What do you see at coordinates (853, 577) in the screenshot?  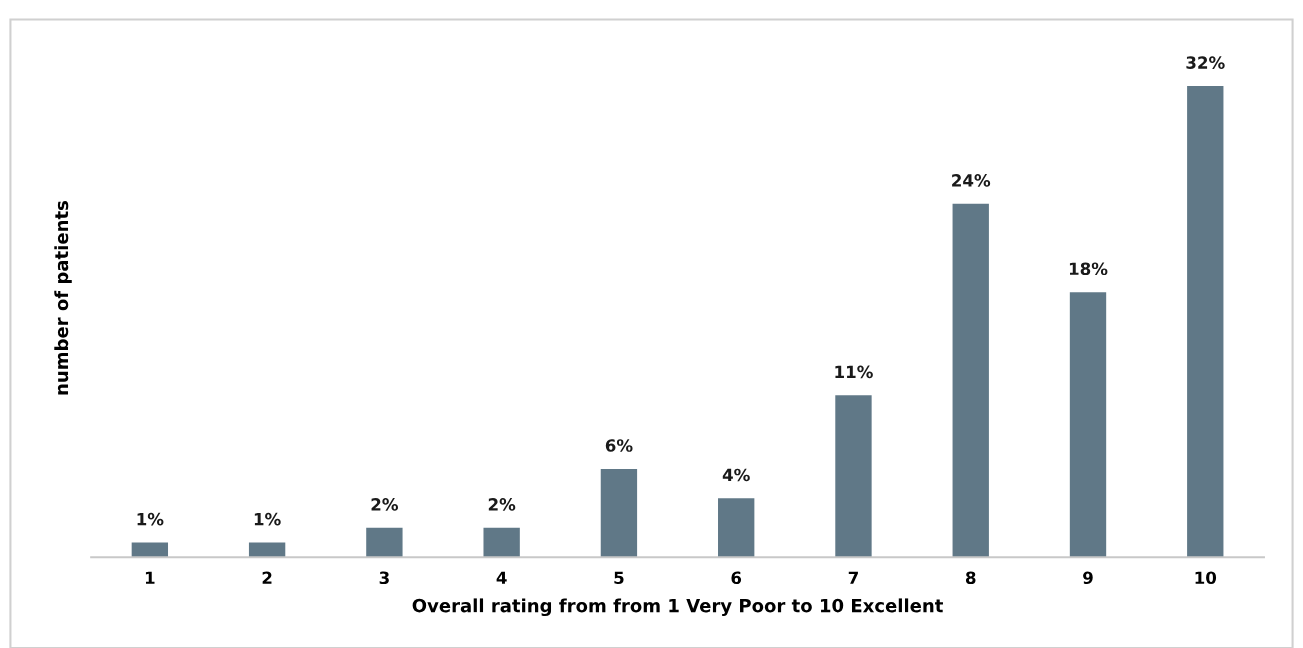 I see `x-tick-label: 7` at bounding box center [853, 577].